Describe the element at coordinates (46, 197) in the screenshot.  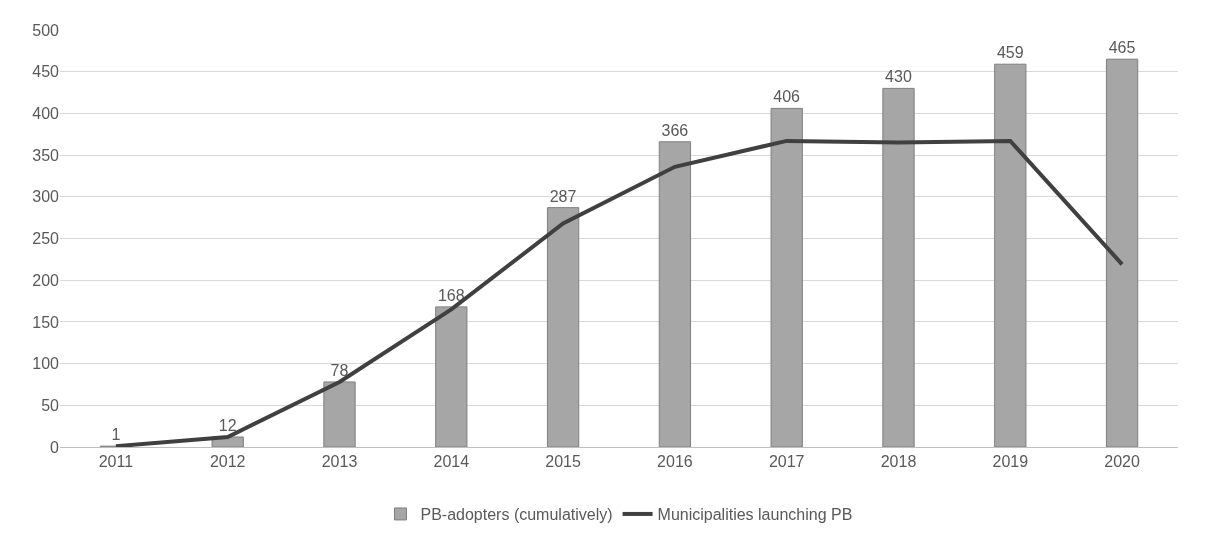
I see `y-tick-label: 300` at that location.